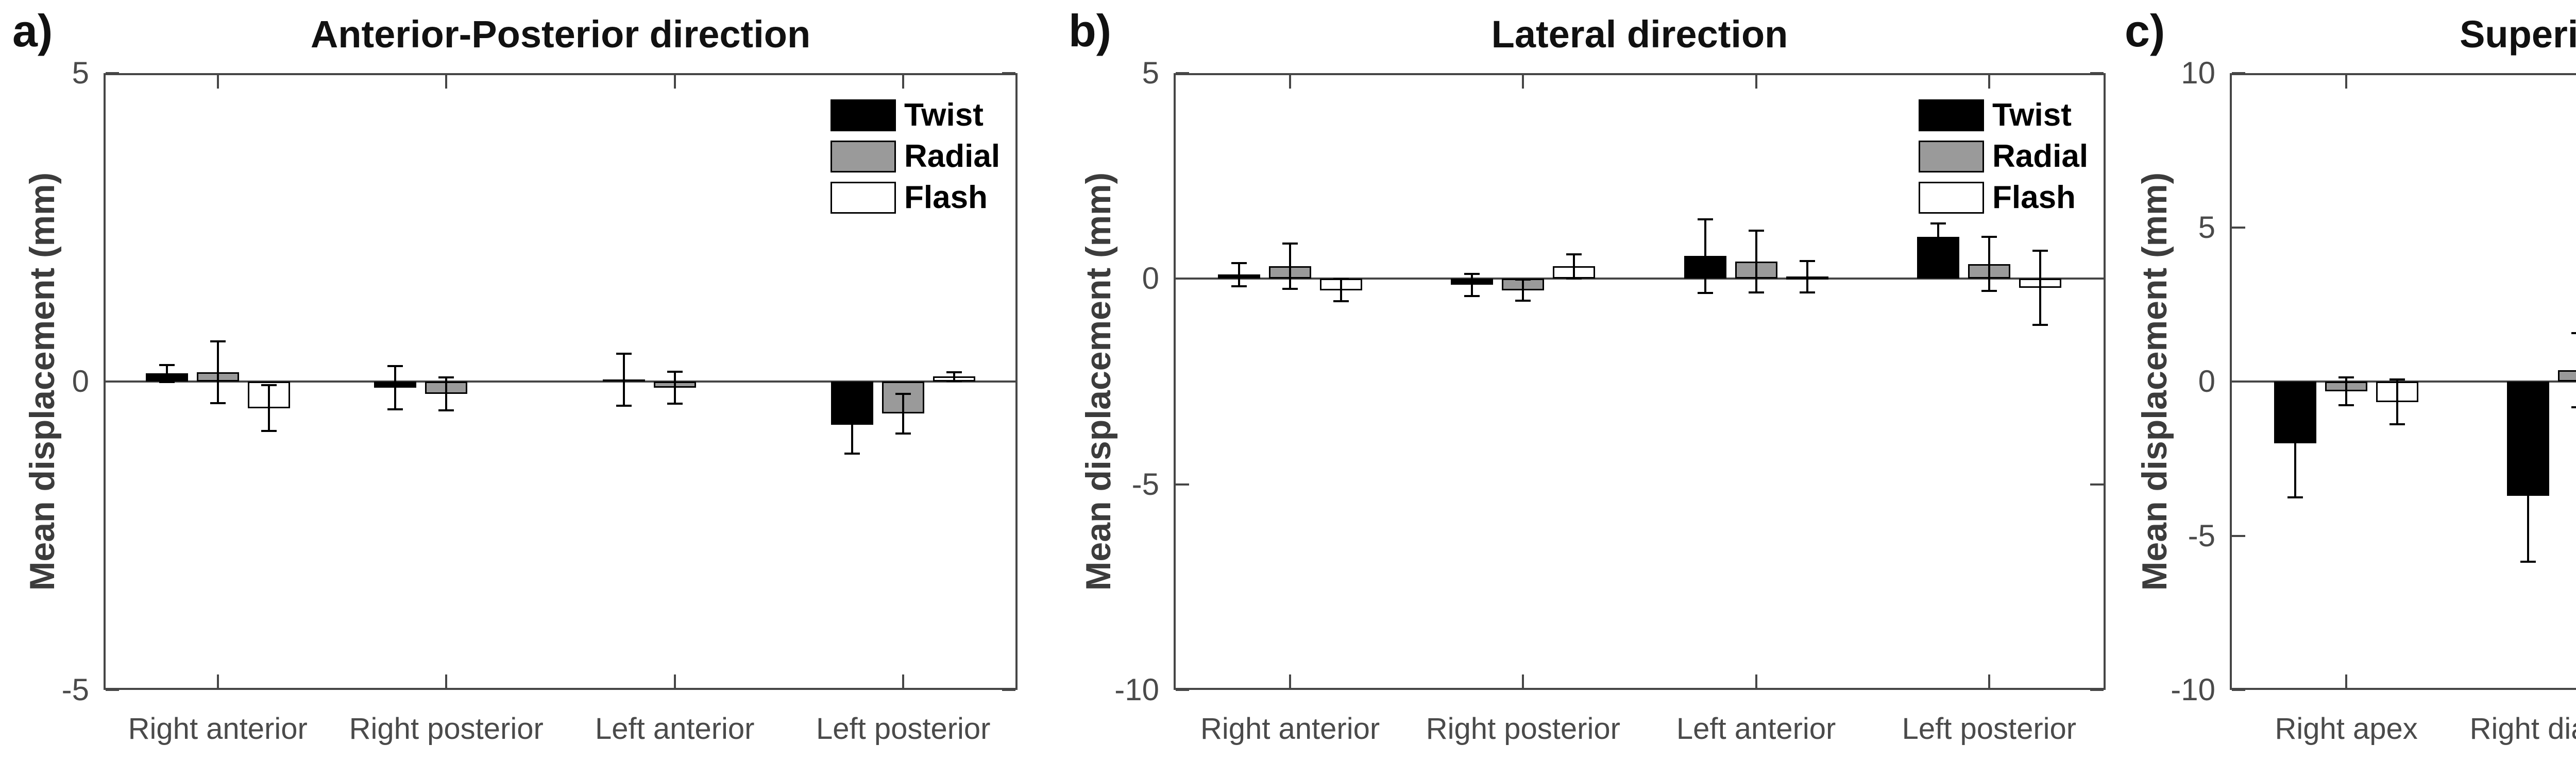 Image resolution: width=2576 pixels, height=779 pixels. What do you see at coordinates (2097, 484) in the screenshot?
I see `y-tick-right-b--5` at bounding box center [2097, 484].